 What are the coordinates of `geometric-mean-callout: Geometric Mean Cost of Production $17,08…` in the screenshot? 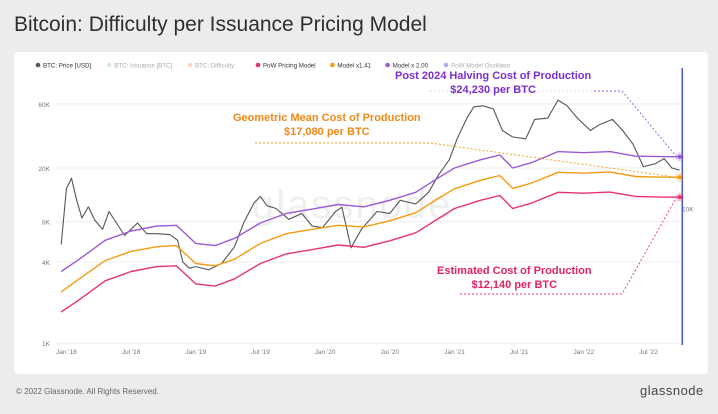 It's located at (327, 125).